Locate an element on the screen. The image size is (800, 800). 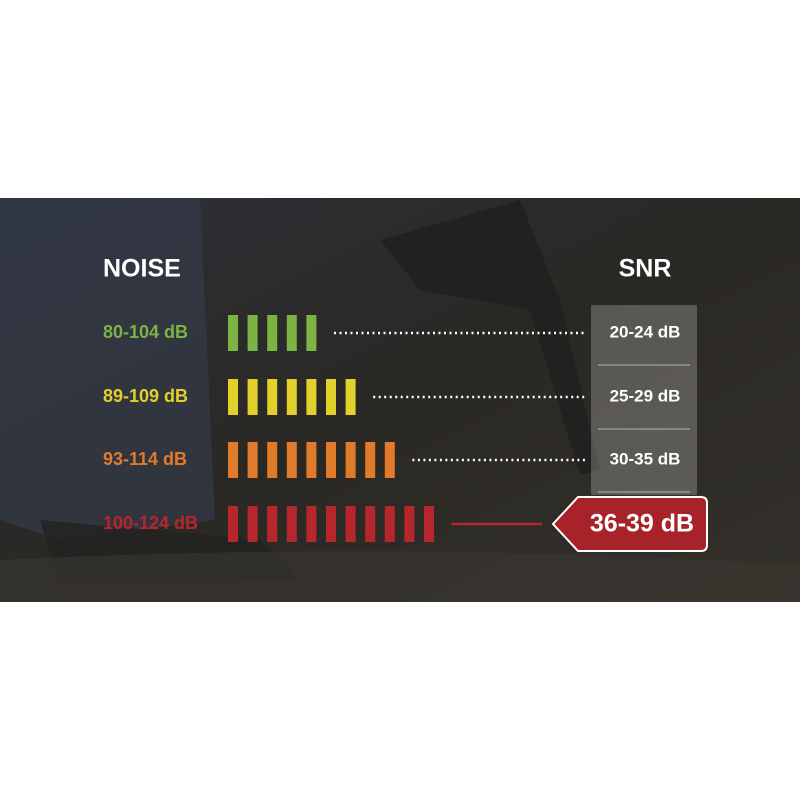
snr-label: 30-35 dB is located at coordinates (645, 458).